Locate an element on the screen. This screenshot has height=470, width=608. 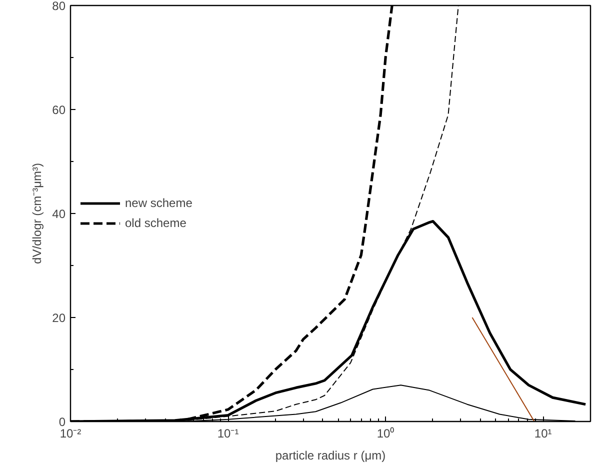
x-tick-label: 10⁻² is located at coordinates (71, 433).